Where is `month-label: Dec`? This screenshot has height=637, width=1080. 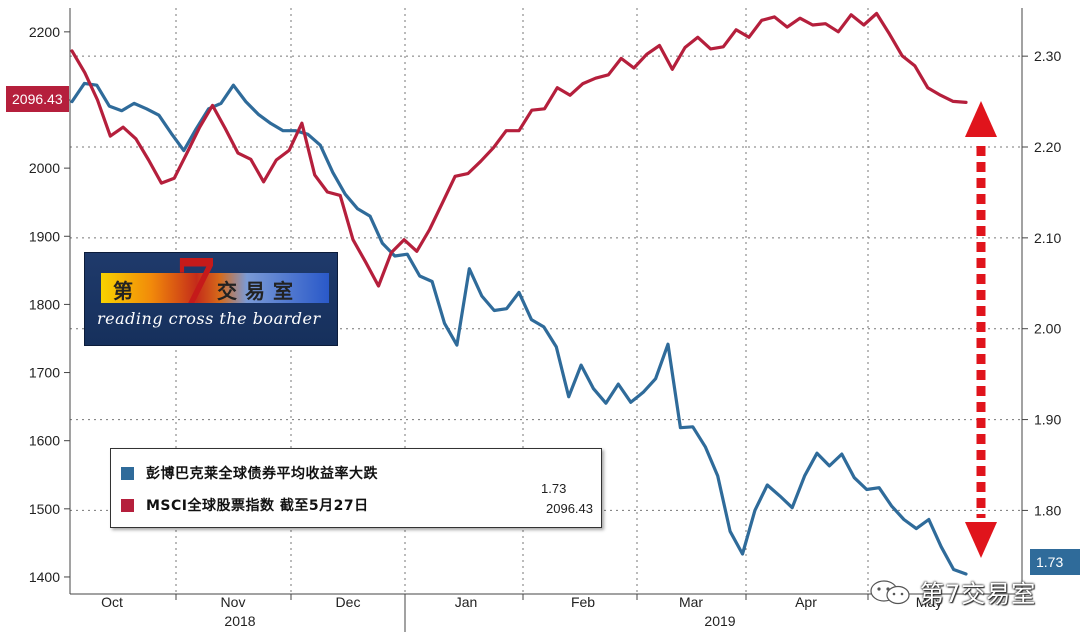 month-label: Dec is located at coordinates (348, 602).